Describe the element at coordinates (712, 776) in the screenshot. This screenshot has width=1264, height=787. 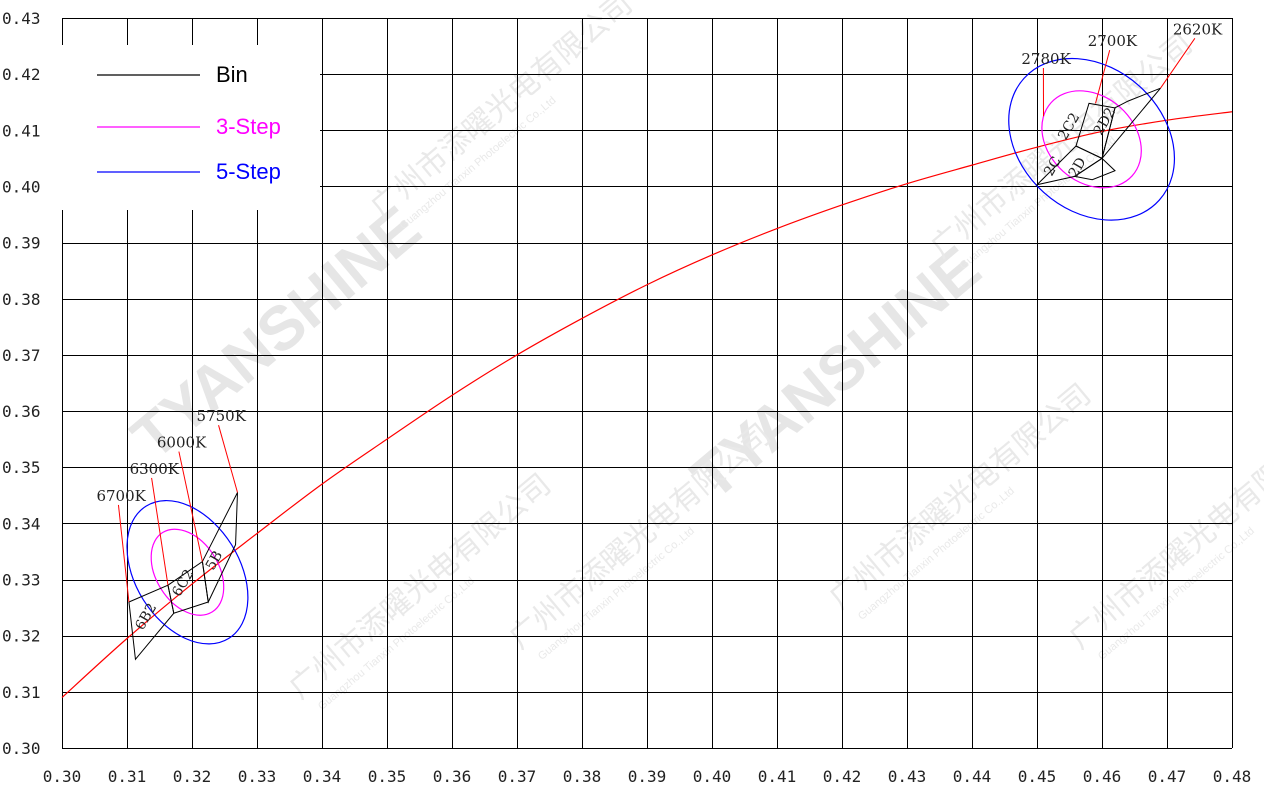
I see `x-tick-label: 0.40` at that location.